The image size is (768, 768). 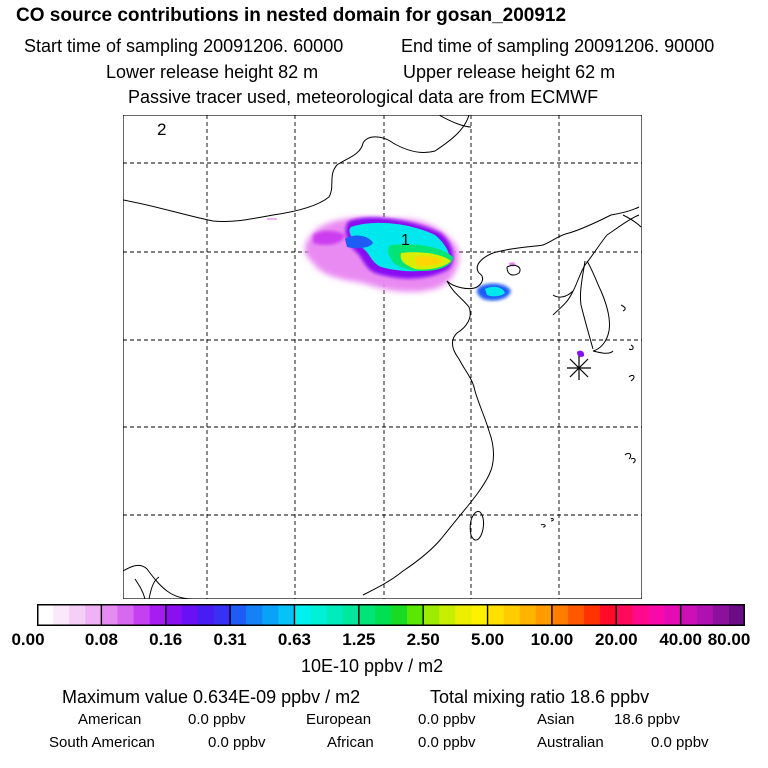 I want to click on end-time-label: End time of sampling 20091206. 90000, so click(x=558, y=46).